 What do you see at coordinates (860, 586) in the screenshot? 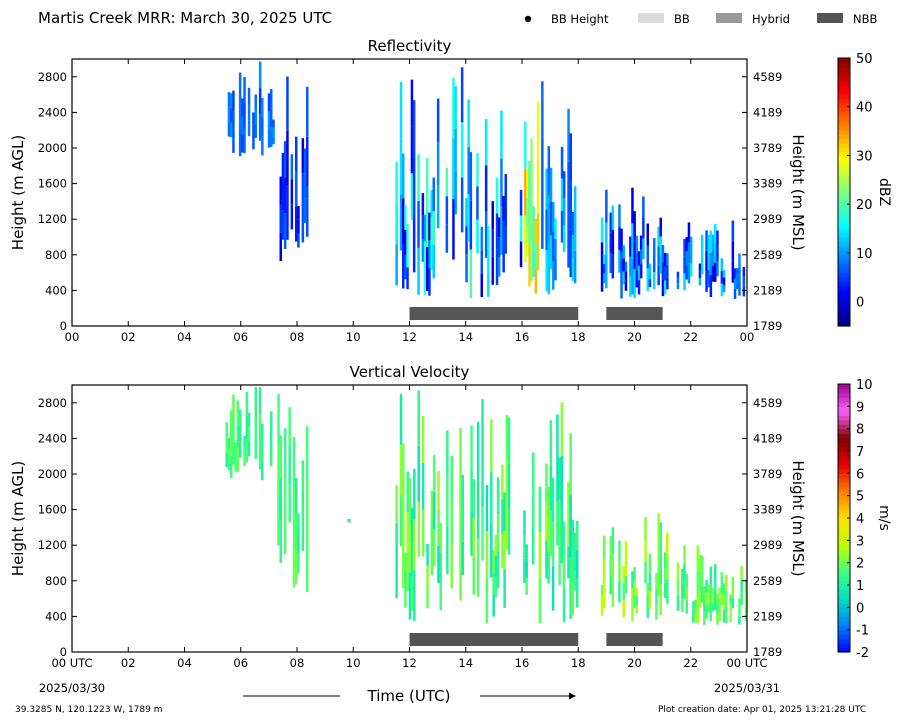
I see `colorbar-tick-label: 1` at bounding box center [860, 586].